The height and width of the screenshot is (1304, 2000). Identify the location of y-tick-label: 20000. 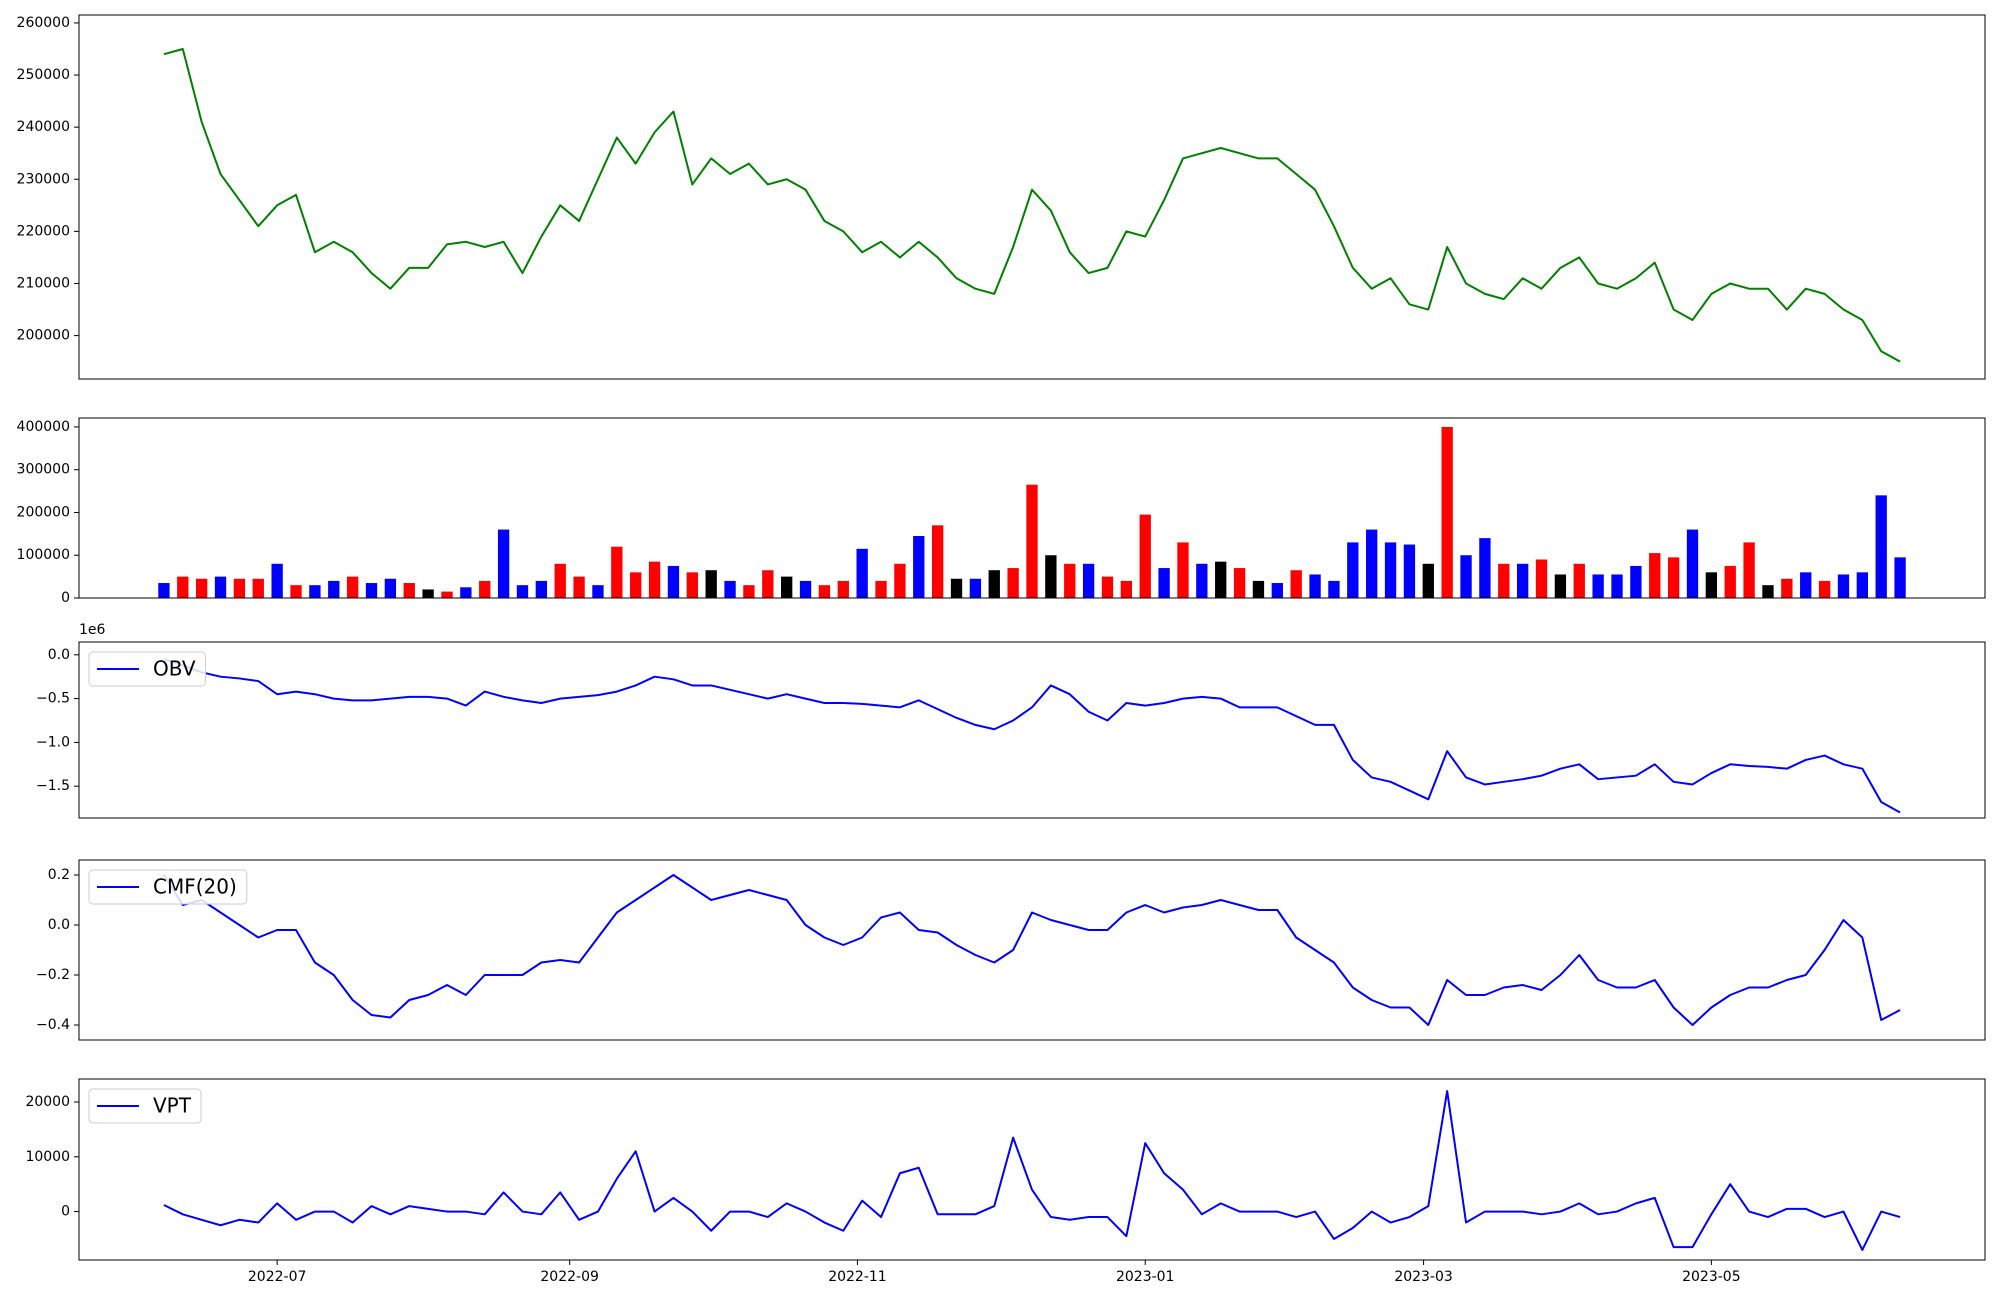
(47, 1102).